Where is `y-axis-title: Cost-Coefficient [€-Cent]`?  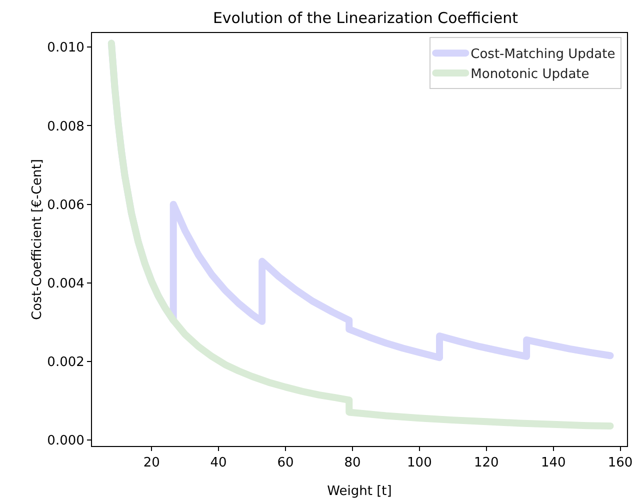
y-axis-title: Cost-Coefficient [€-Cent] is located at coordinates (38, 239).